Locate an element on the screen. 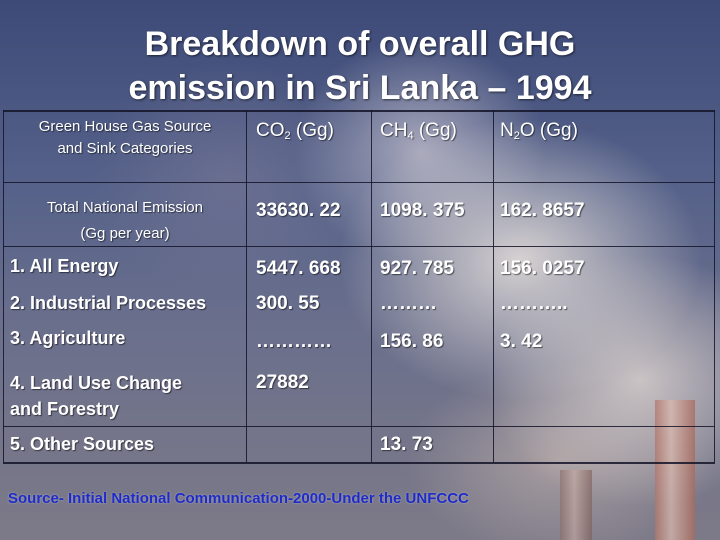  row-industrial-n2o: ……….. is located at coordinates (534, 303).